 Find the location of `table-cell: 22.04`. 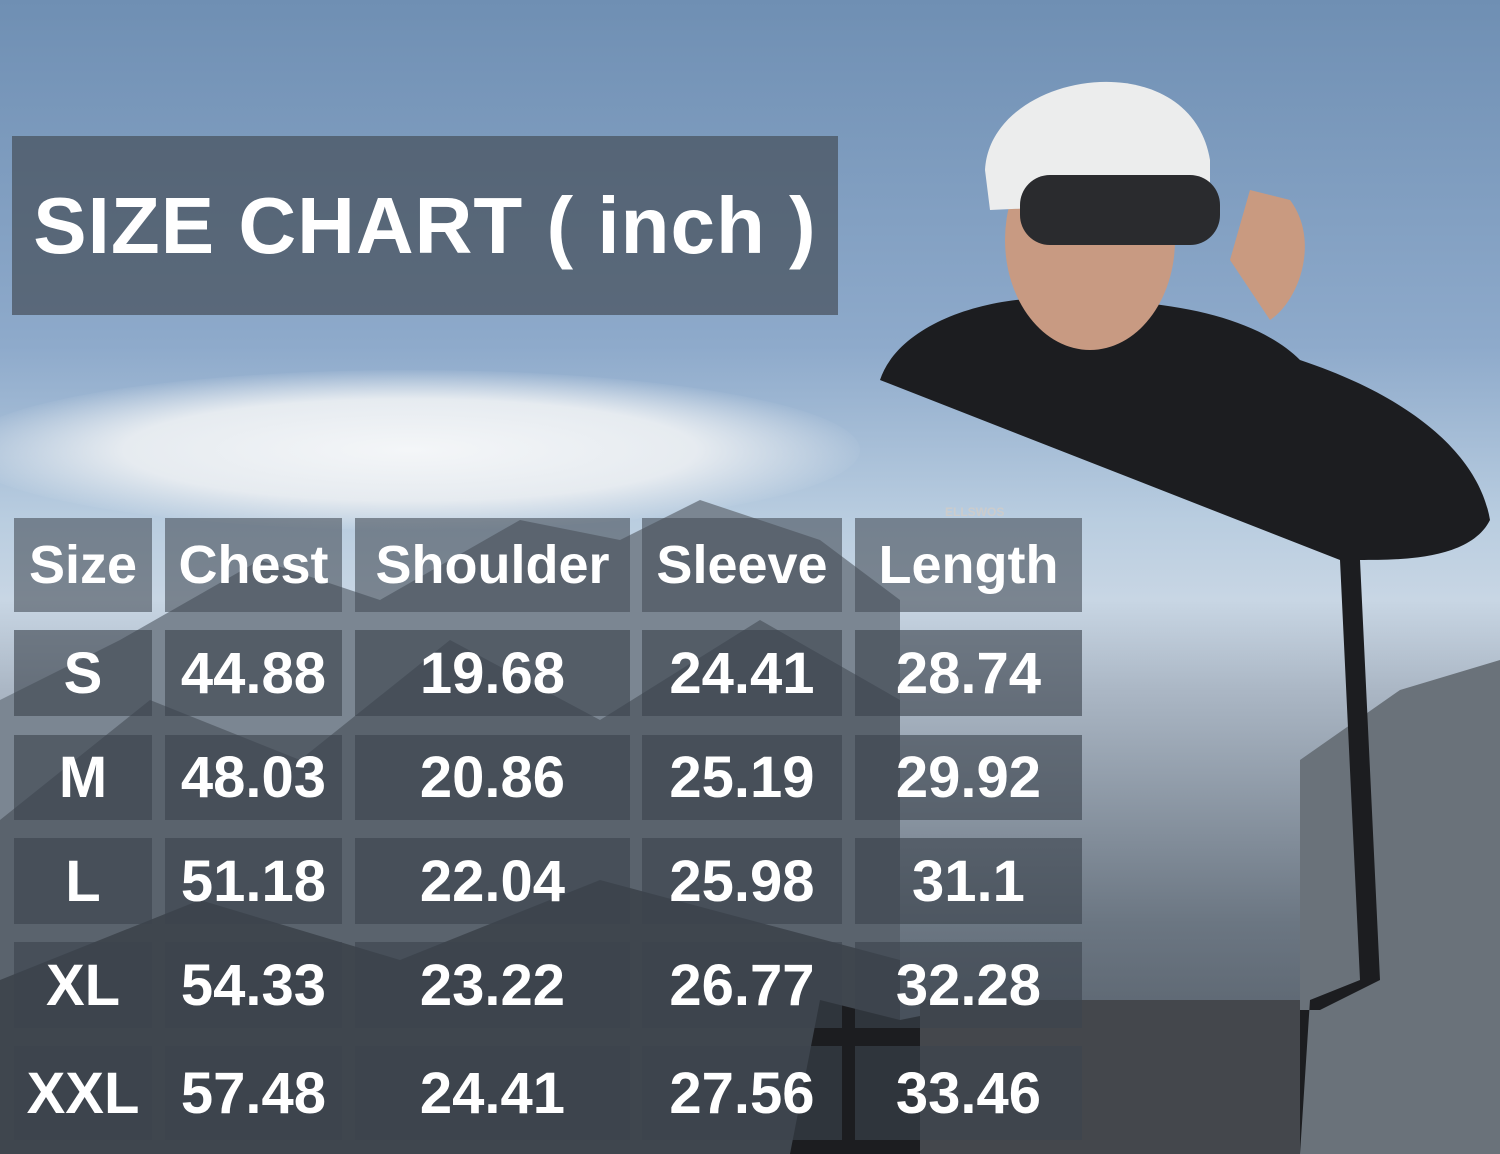

table-cell: 22.04 is located at coordinates (492, 881).